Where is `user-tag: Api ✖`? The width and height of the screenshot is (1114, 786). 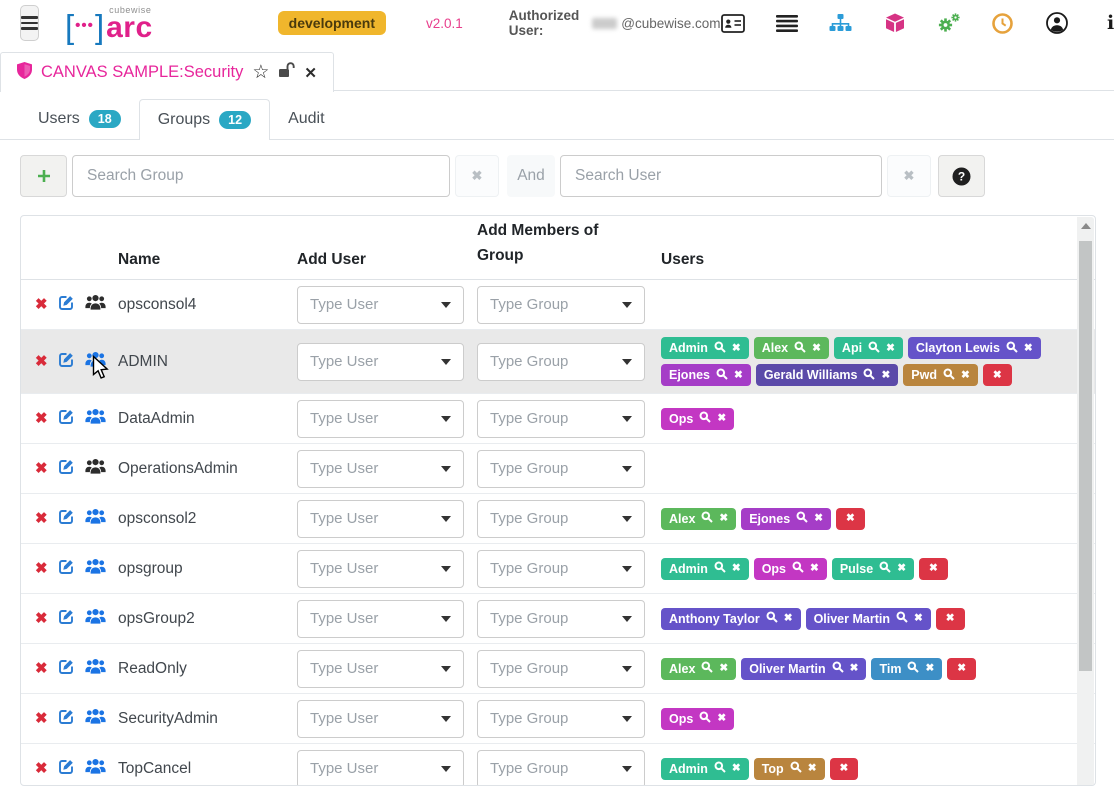 user-tag: Api ✖ is located at coordinates (868, 348).